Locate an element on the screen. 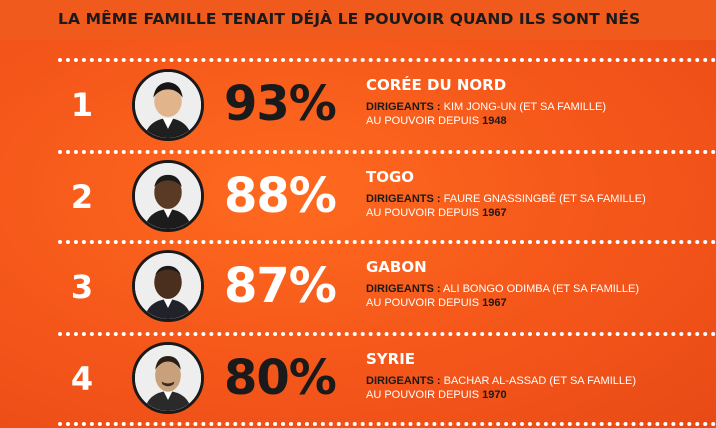  rank-number: 1 is located at coordinates (82, 105).